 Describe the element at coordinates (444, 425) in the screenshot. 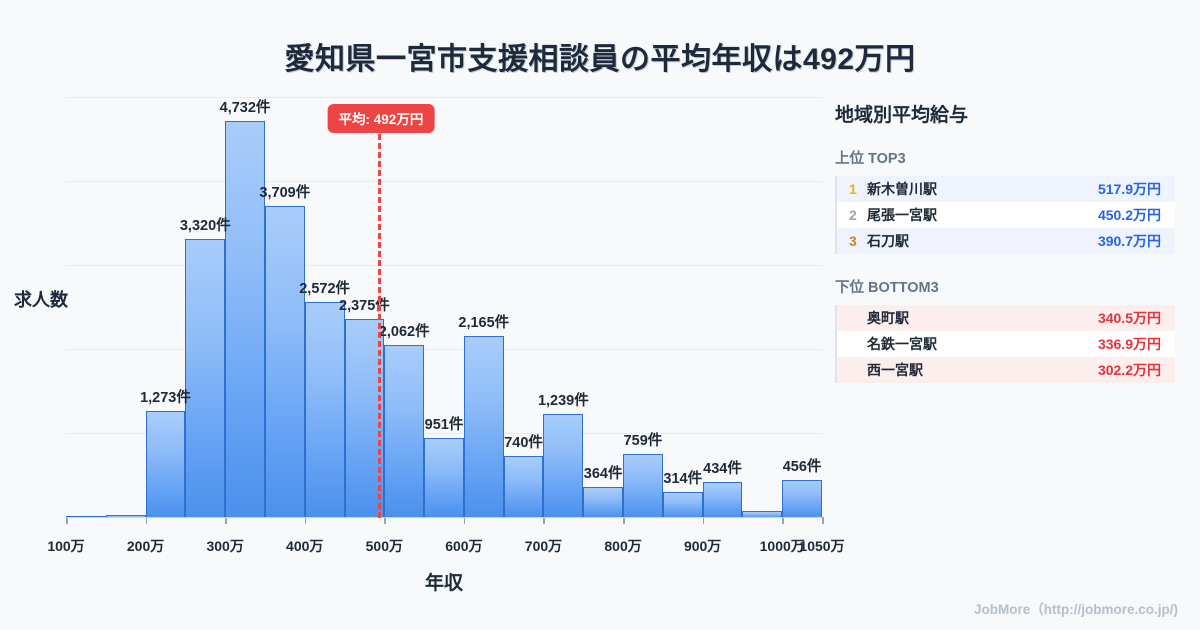

I see `bar-value-label: 951件` at that location.